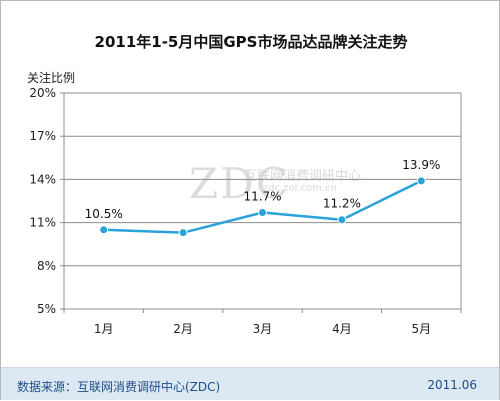 This screenshot has width=500, height=401. I want to click on x-tick-label: 4月, so click(342, 329).